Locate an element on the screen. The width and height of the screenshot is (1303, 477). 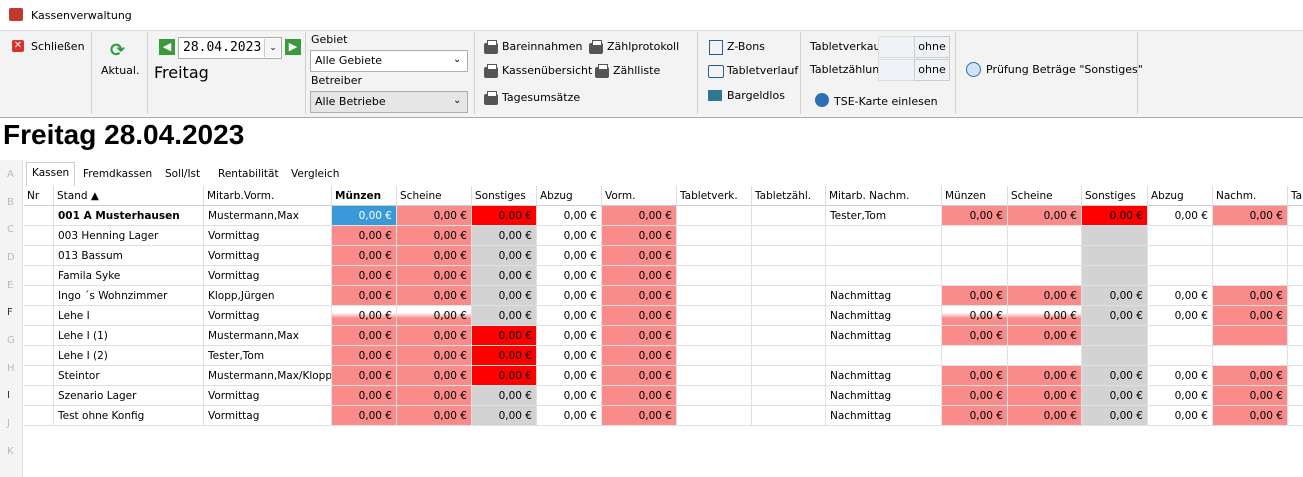
index-letter: C is located at coordinates (10, 229).